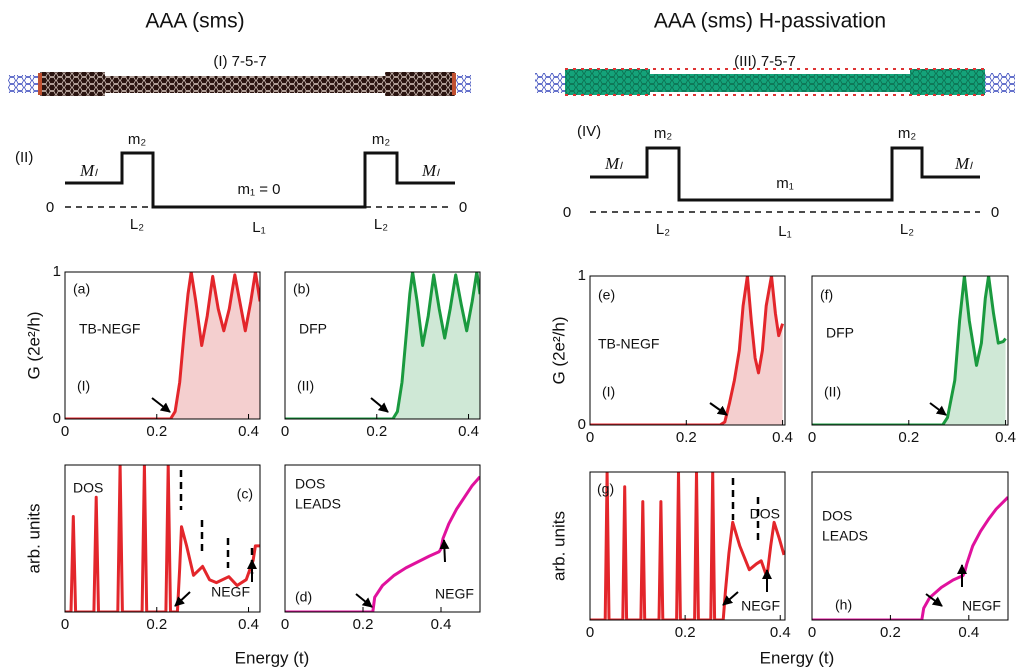 This screenshot has height=671, width=1019. I want to click on ribbon-label: (I) 7-5-7, so click(239, 61).